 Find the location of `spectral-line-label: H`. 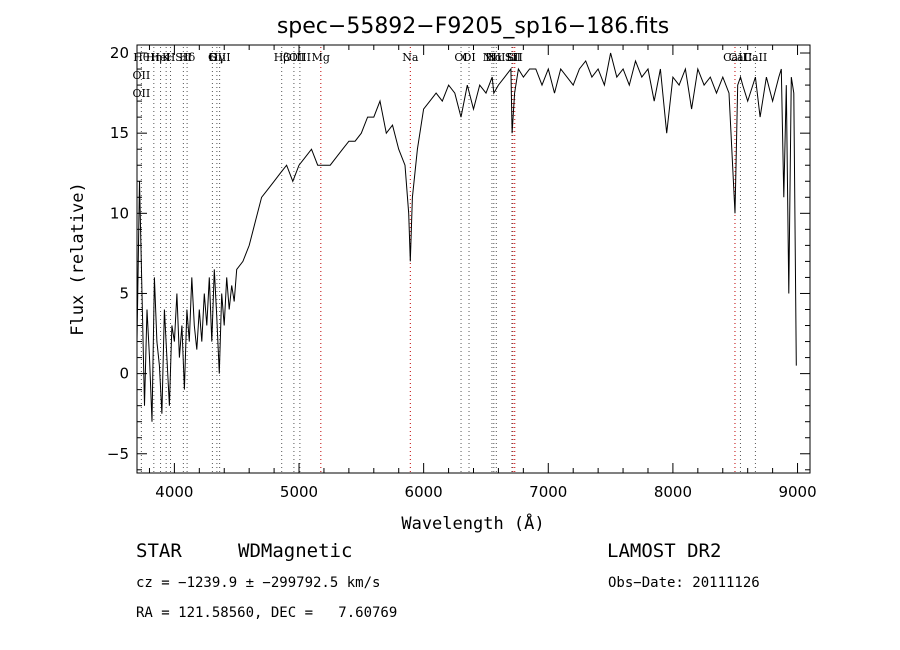

spectral-line-label: H is located at coordinates (171, 57).